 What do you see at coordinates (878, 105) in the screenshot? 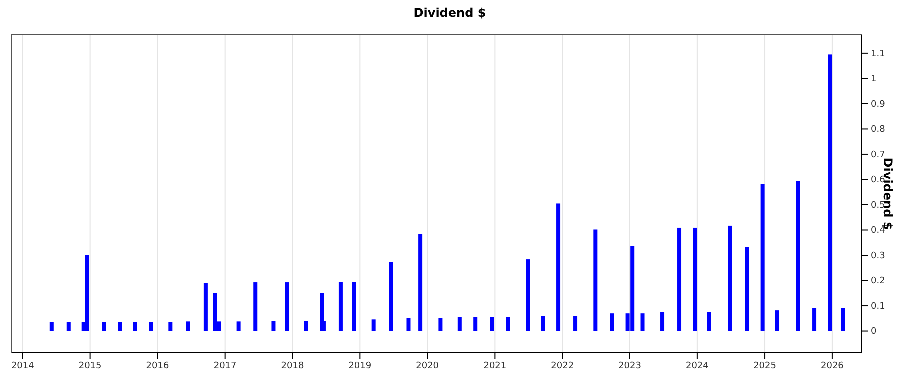
I see `y-tick-label: 0.9` at bounding box center [878, 105].